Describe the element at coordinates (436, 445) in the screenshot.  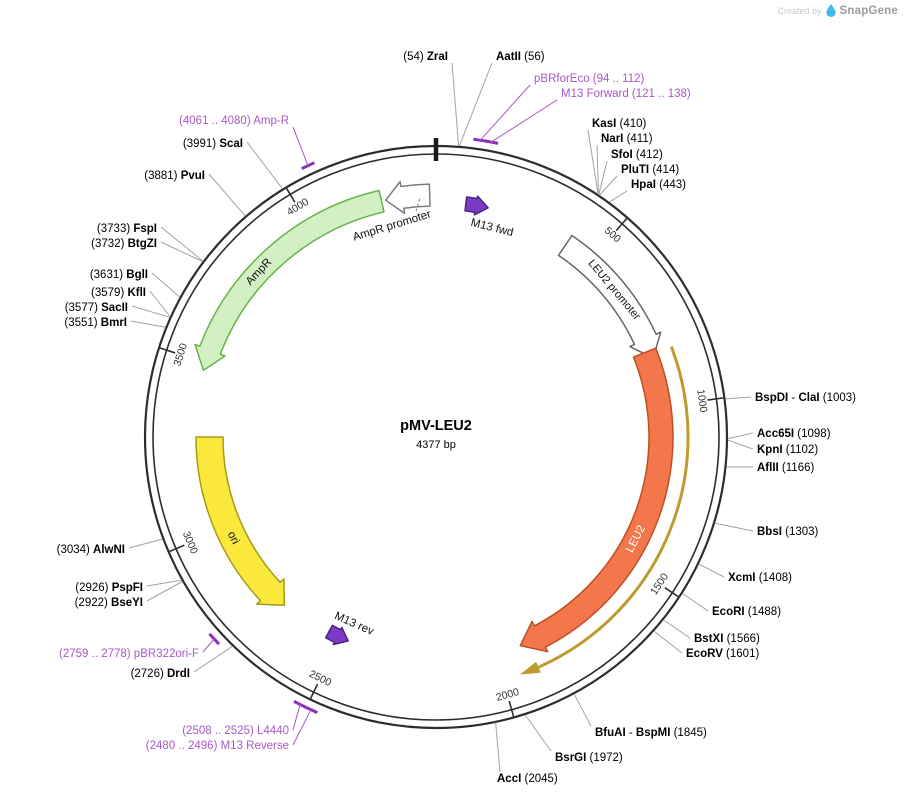
I see `plasmid-size: 4377 bp` at that location.